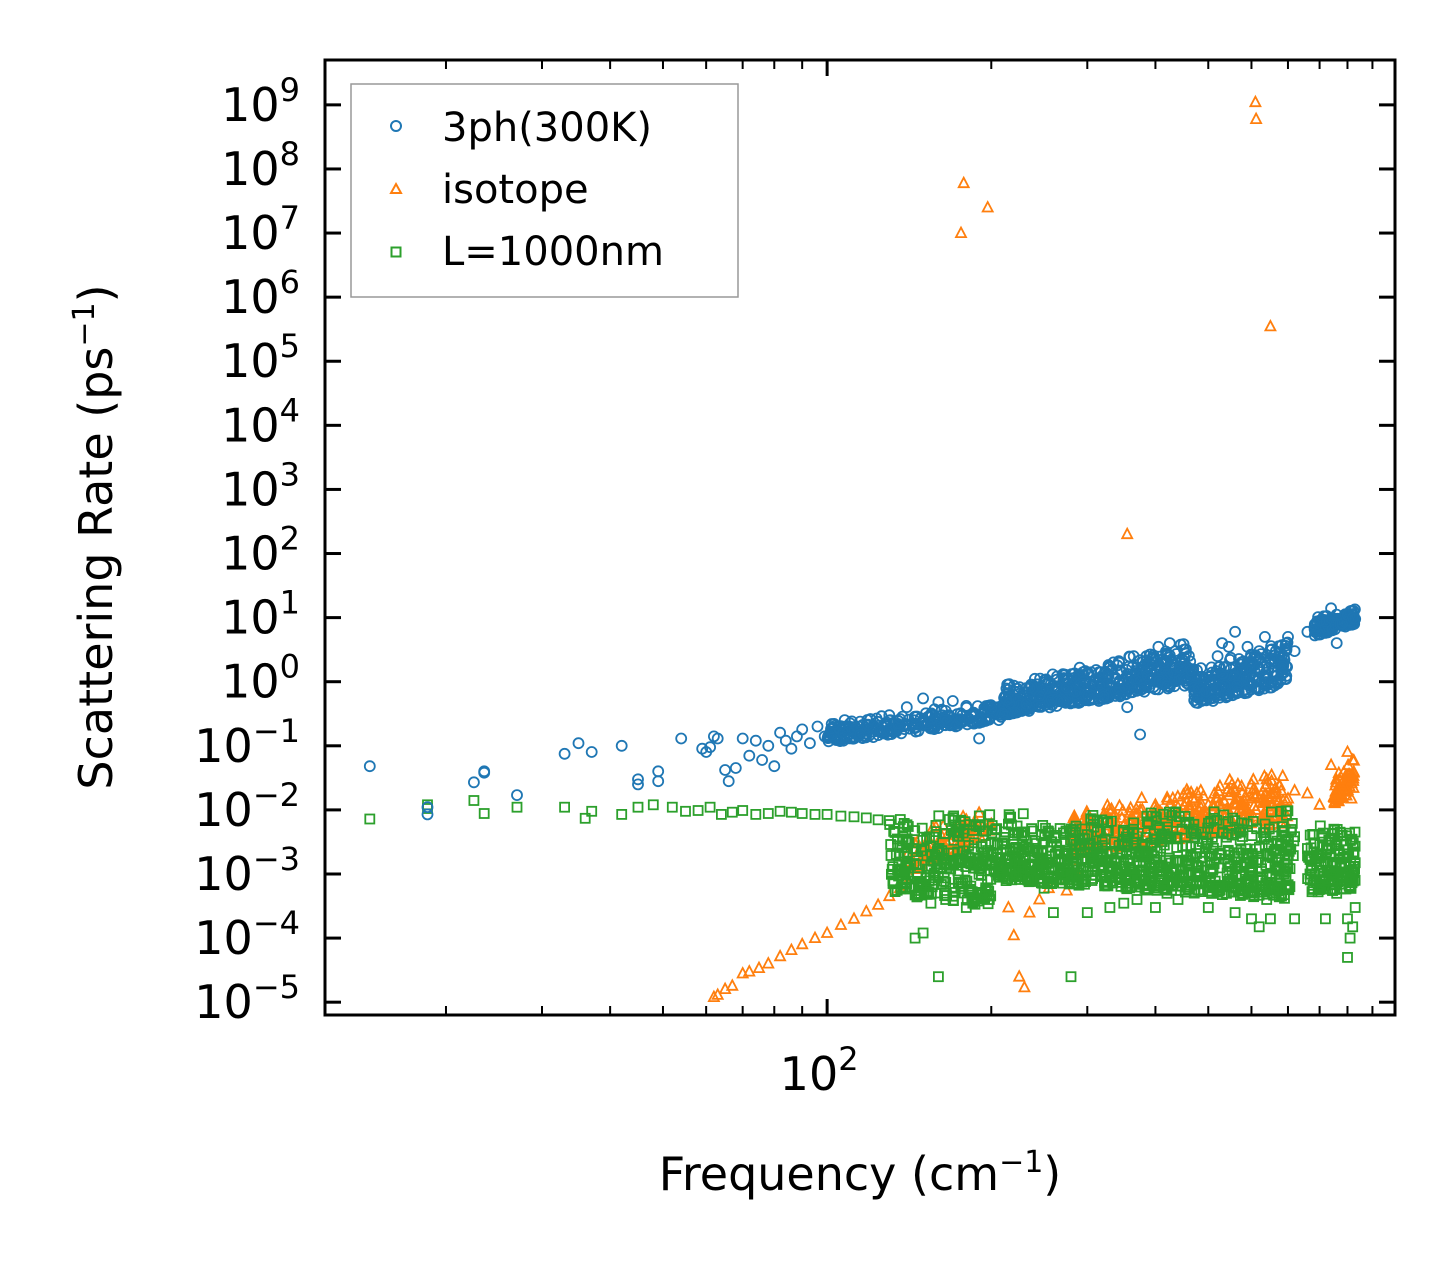 This screenshot has height=1265, width=1455. I want to click on legend-label-3ph: 3ph(300K), so click(547, 128).